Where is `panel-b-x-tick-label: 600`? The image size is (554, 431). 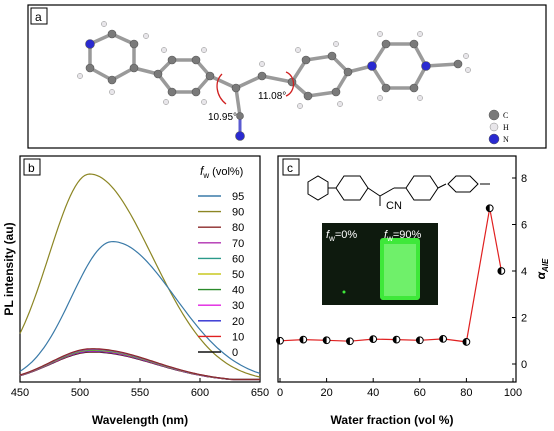 panel-b-x-tick-label: 600 is located at coordinates (200, 393).